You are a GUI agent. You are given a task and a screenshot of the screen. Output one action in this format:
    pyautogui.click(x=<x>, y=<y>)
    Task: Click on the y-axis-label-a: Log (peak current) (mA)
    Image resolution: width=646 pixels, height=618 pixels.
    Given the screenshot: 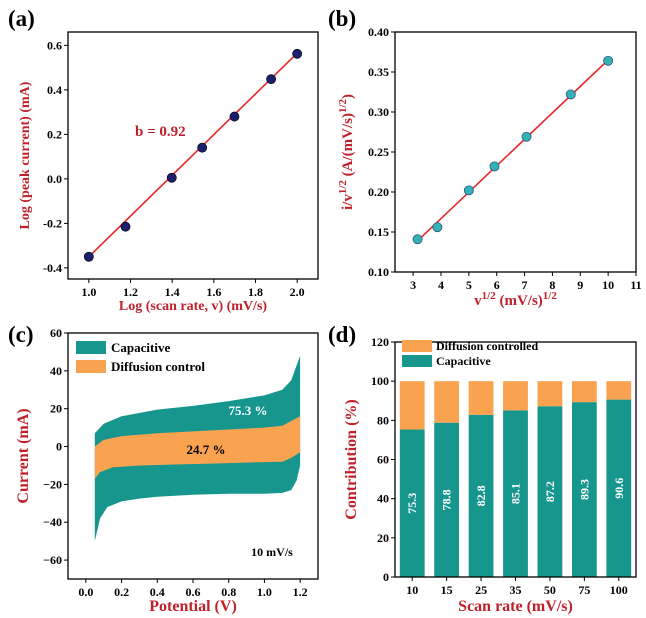 What is the action you would take?
    pyautogui.click(x=25, y=155)
    